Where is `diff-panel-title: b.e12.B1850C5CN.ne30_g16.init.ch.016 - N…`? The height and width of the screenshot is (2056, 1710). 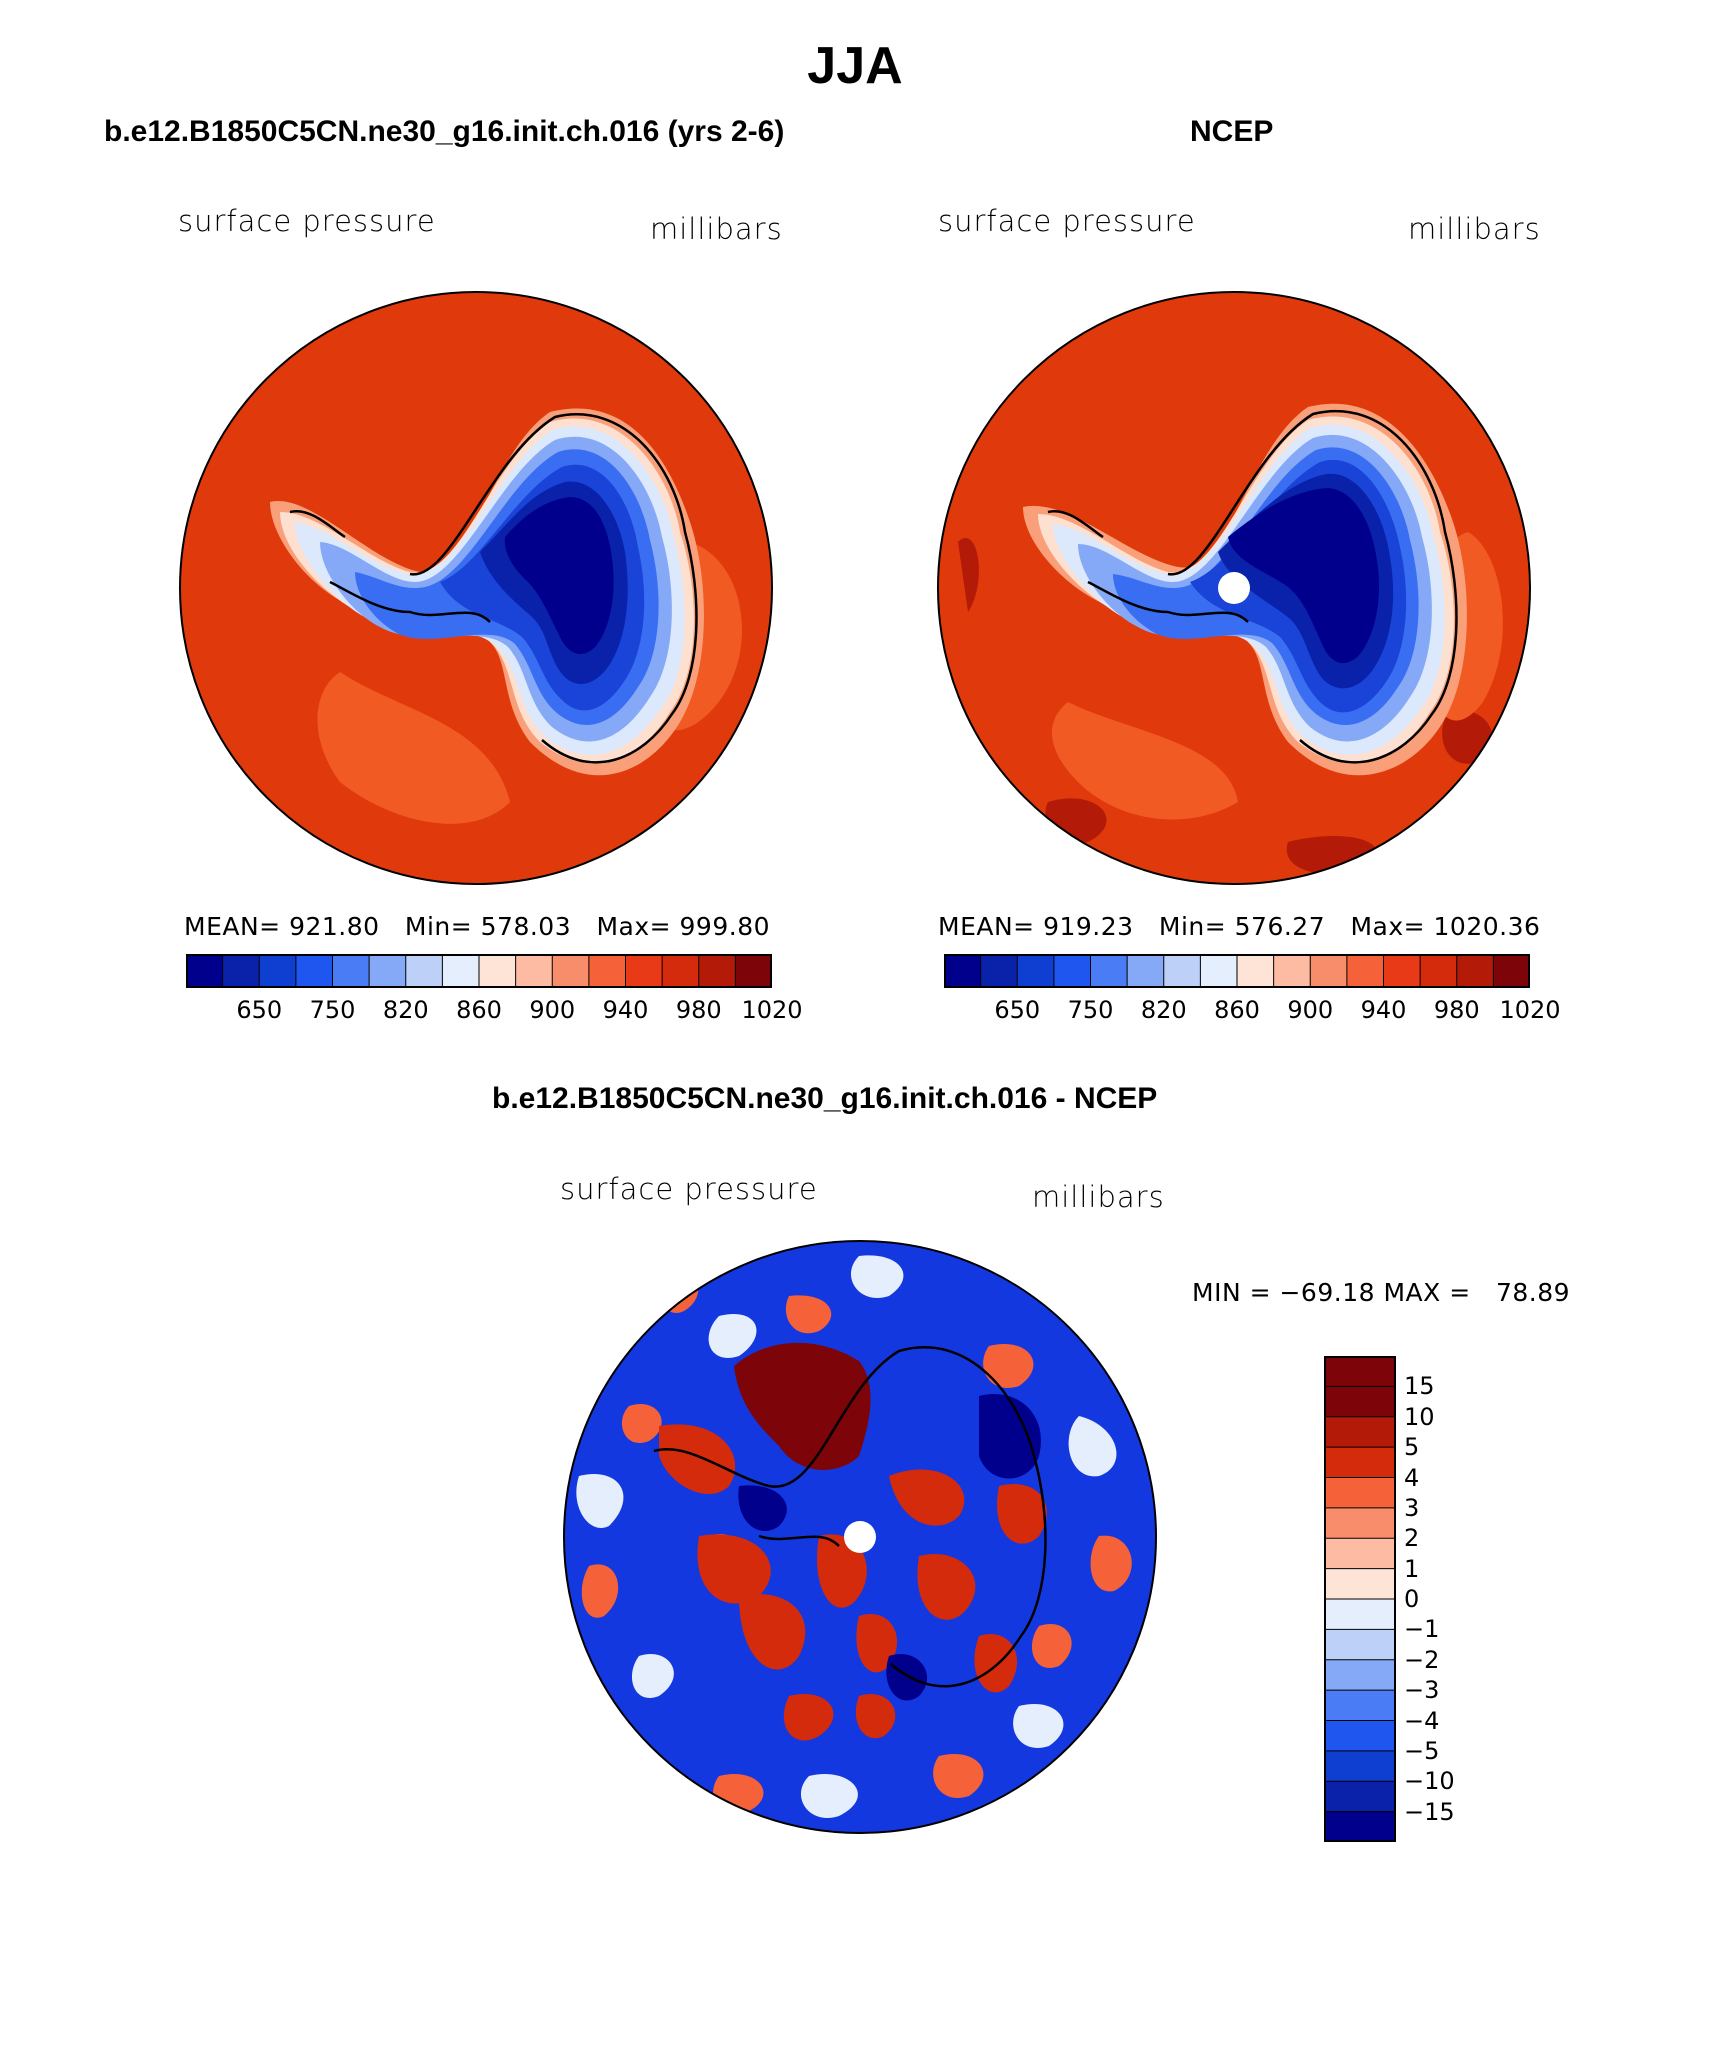 diff-panel-title: b.e12.B1850C5CN.ne30_g16.init.ch.016 - N… is located at coordinates (825, 1098).